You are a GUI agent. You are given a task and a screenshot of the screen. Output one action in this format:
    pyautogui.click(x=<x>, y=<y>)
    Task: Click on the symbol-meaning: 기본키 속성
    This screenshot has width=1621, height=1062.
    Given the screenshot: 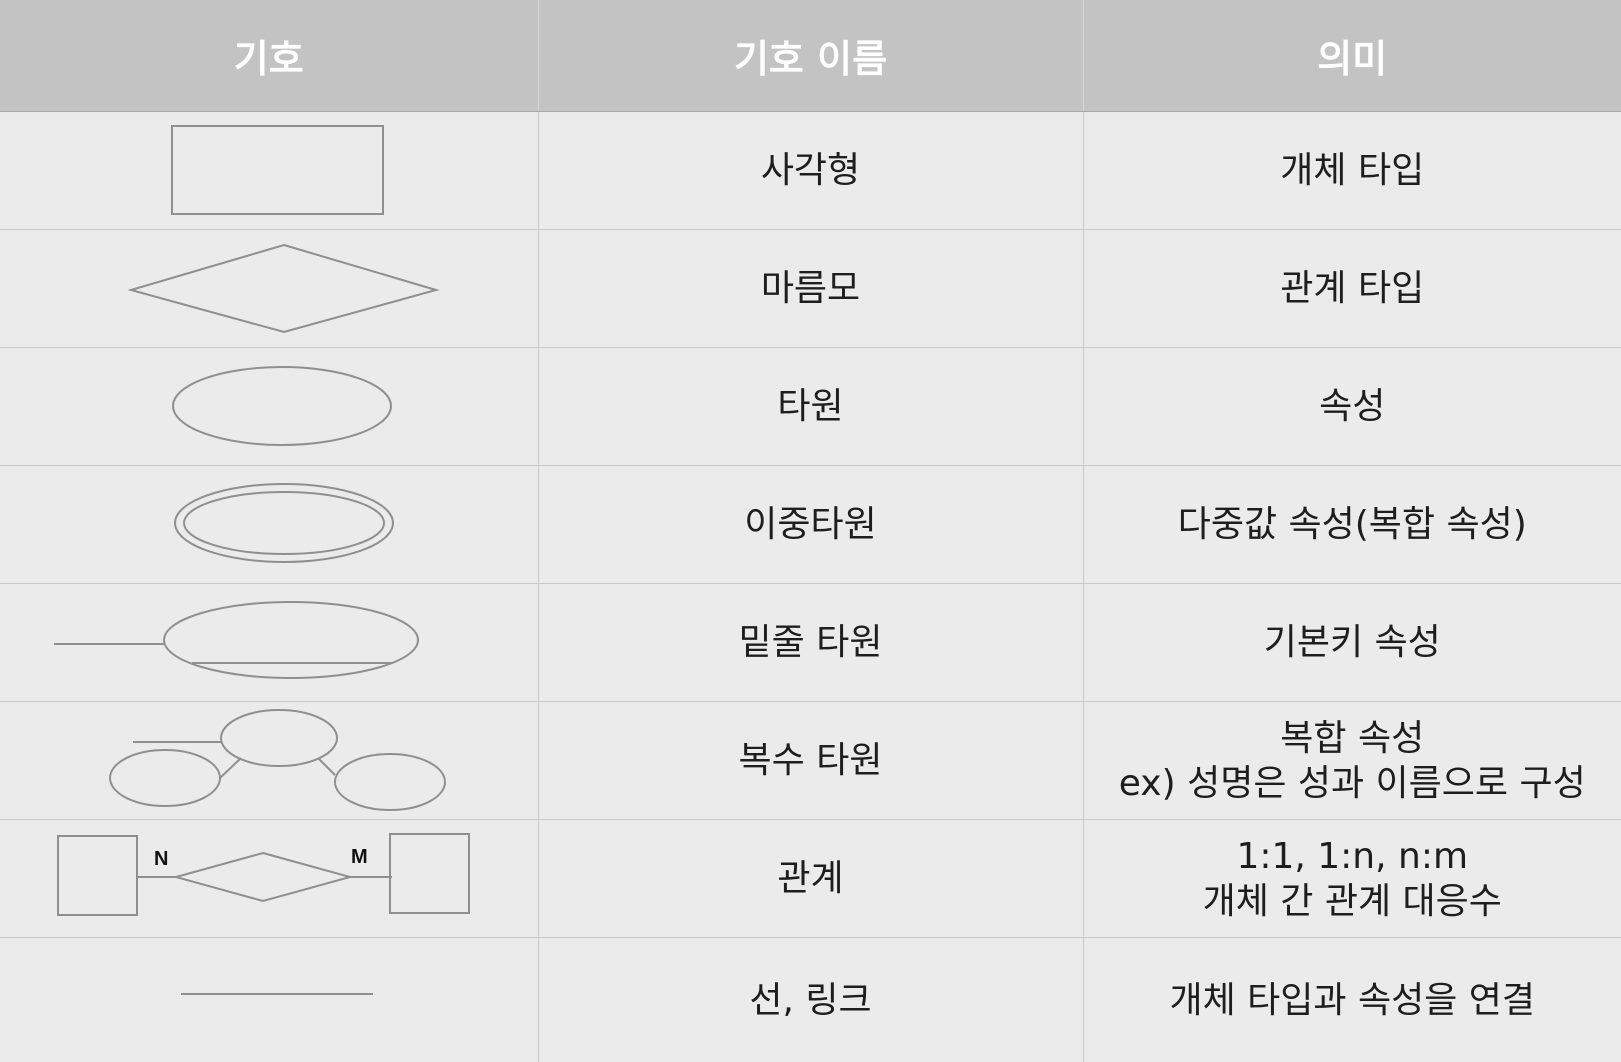 What is the action you would take?
    pyautogui.click(x=1352, y=643)
    